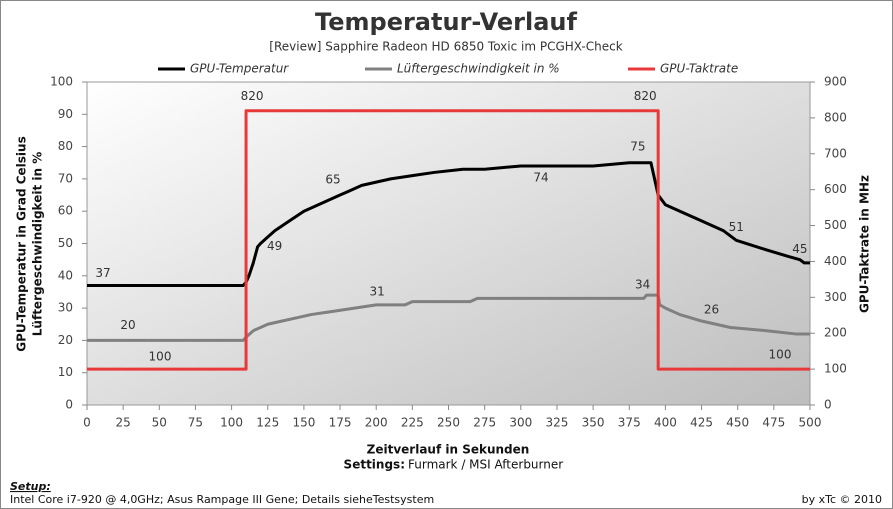 The image size is (893, 509). Describe the element at coordinates (835, 153) in the screenshot. I see `y2-tick-label: 700` at that location.